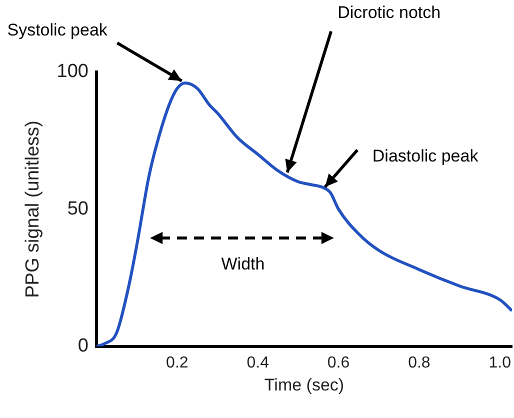  I want to click on y-axis-title: PPG signal (unitless), so click(33, 209).